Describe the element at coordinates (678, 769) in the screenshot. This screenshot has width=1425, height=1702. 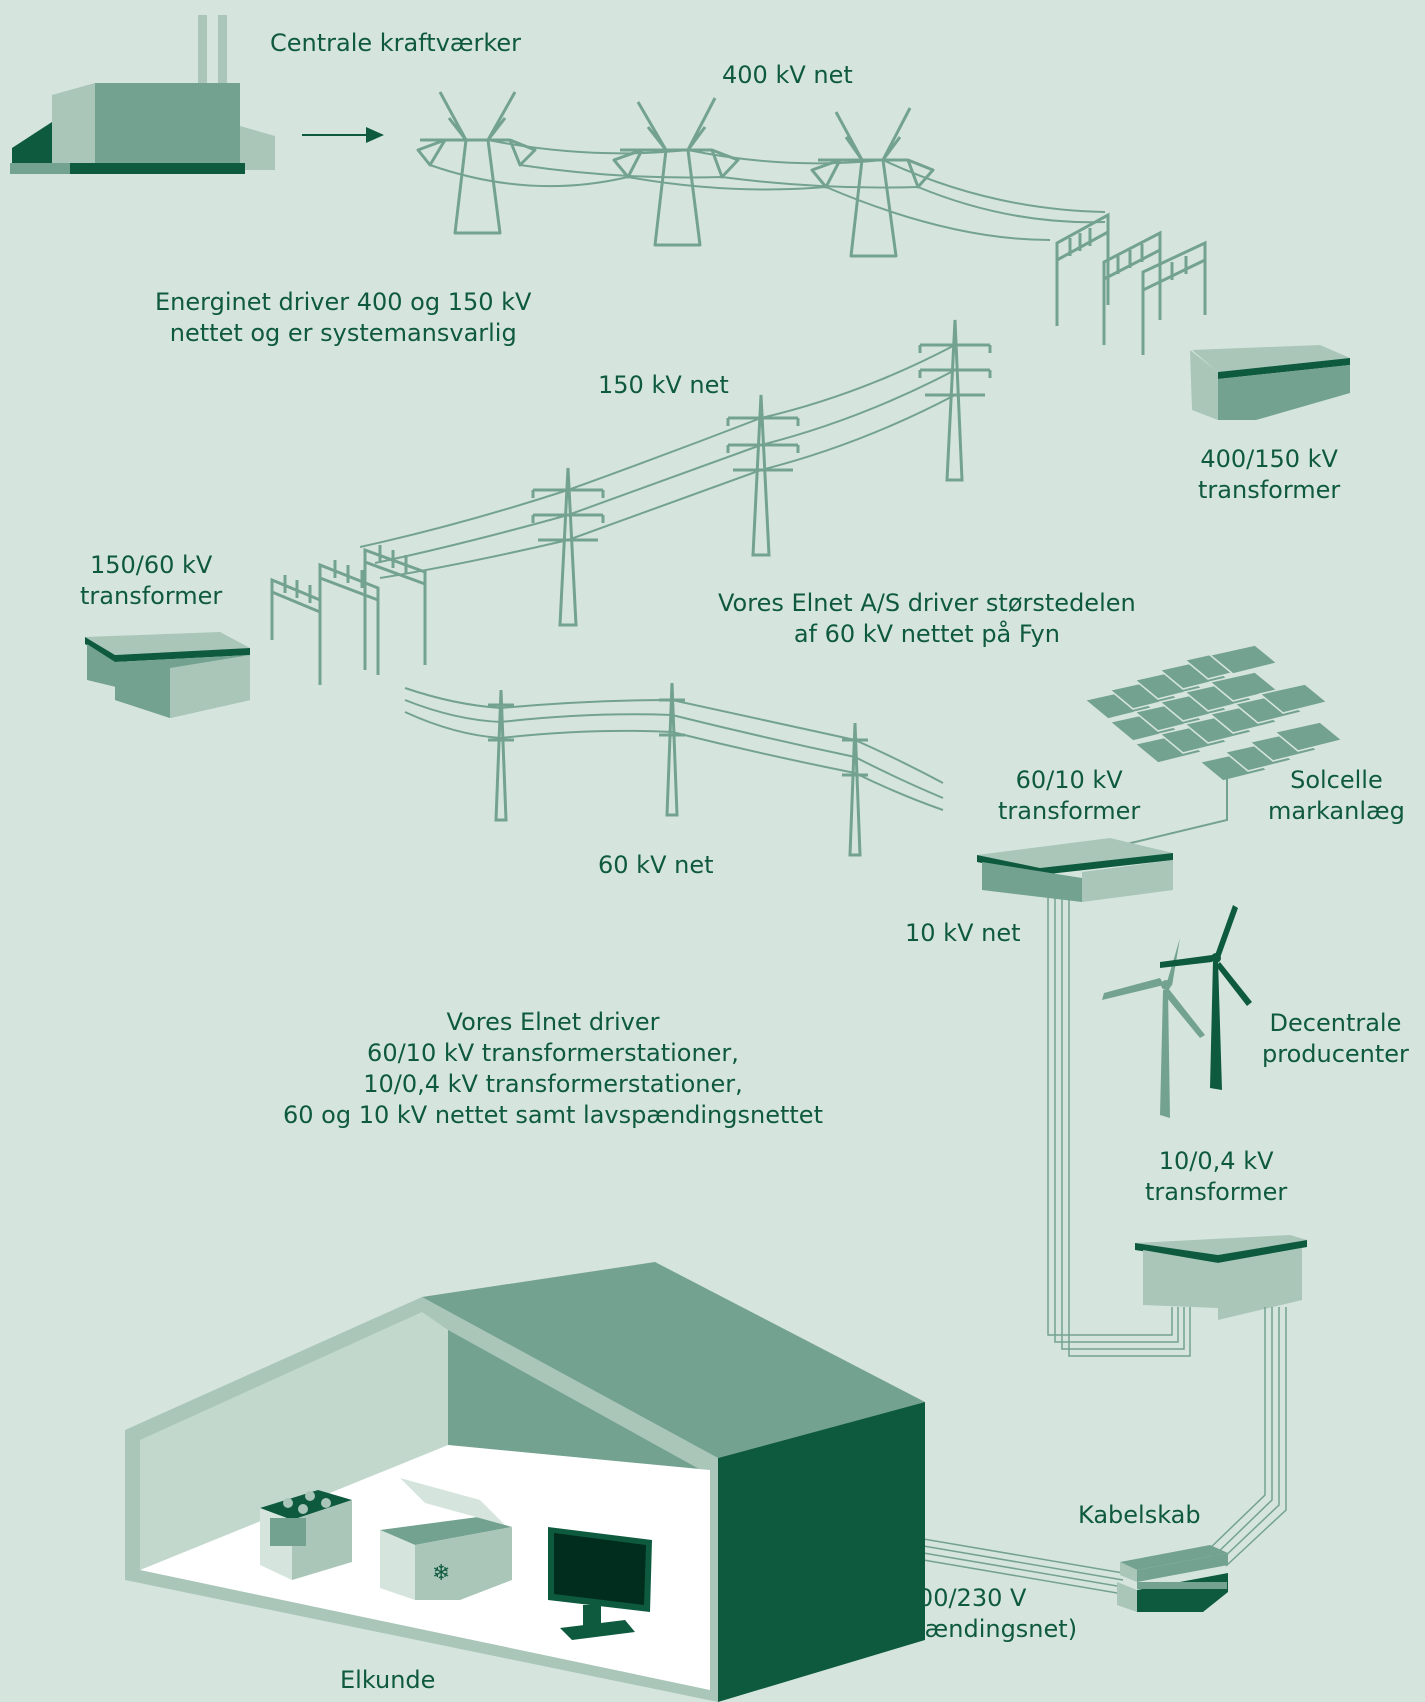
I see `pylon-60kv` at that location.